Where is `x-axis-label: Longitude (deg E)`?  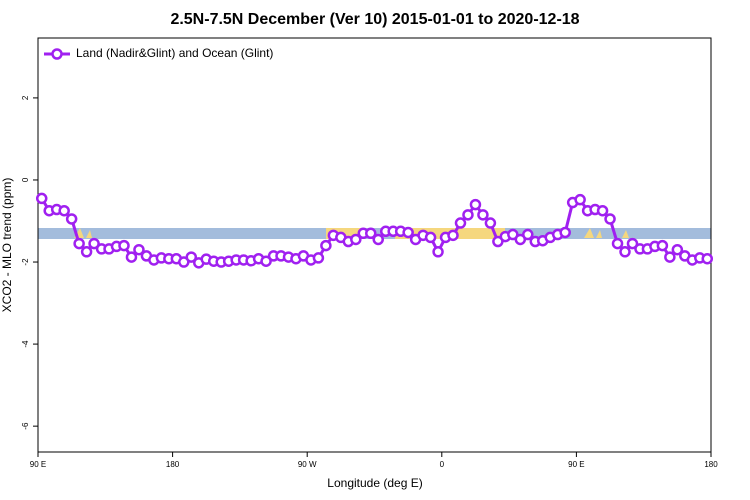
x-axis-label: Longitude (deg E) is located at coordinates (374, 483).